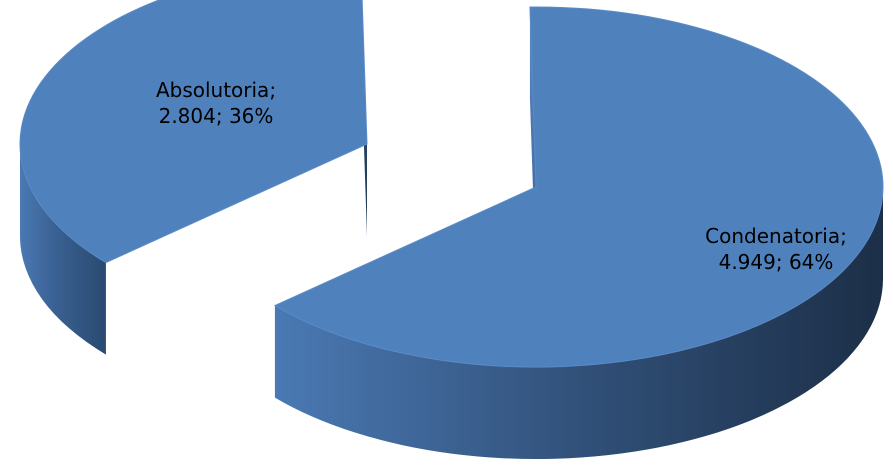  Describe the element at coordinates (216, 116) in the screenshot. I see `data-label-line-2: 2.804; 36%` at that location.